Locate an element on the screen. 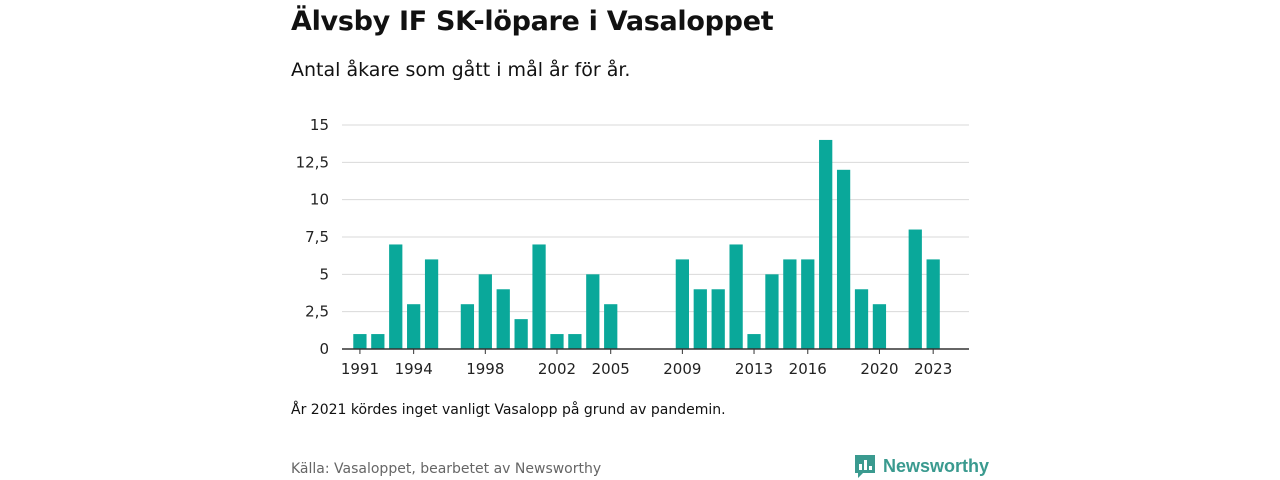 This screenshot has height=480, width=1280. bar-1995 is located at coordinates (431, 304).